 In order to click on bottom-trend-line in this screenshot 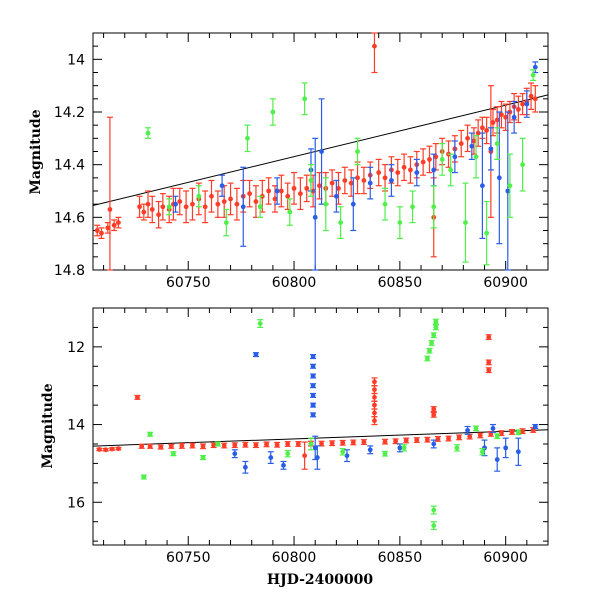, I will do `click(320, 438)`.